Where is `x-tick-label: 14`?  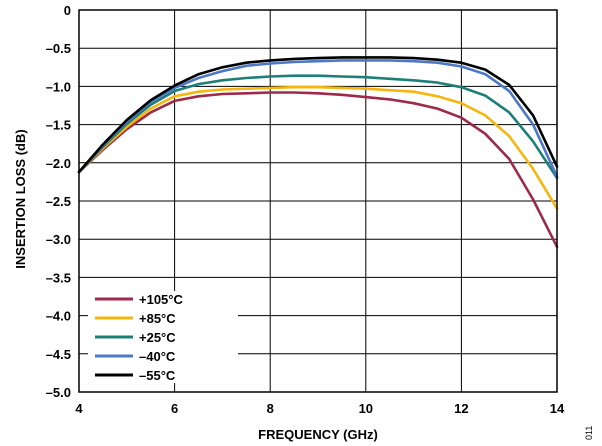 x-tick-label: 14 is located at coordinates (557, 408).